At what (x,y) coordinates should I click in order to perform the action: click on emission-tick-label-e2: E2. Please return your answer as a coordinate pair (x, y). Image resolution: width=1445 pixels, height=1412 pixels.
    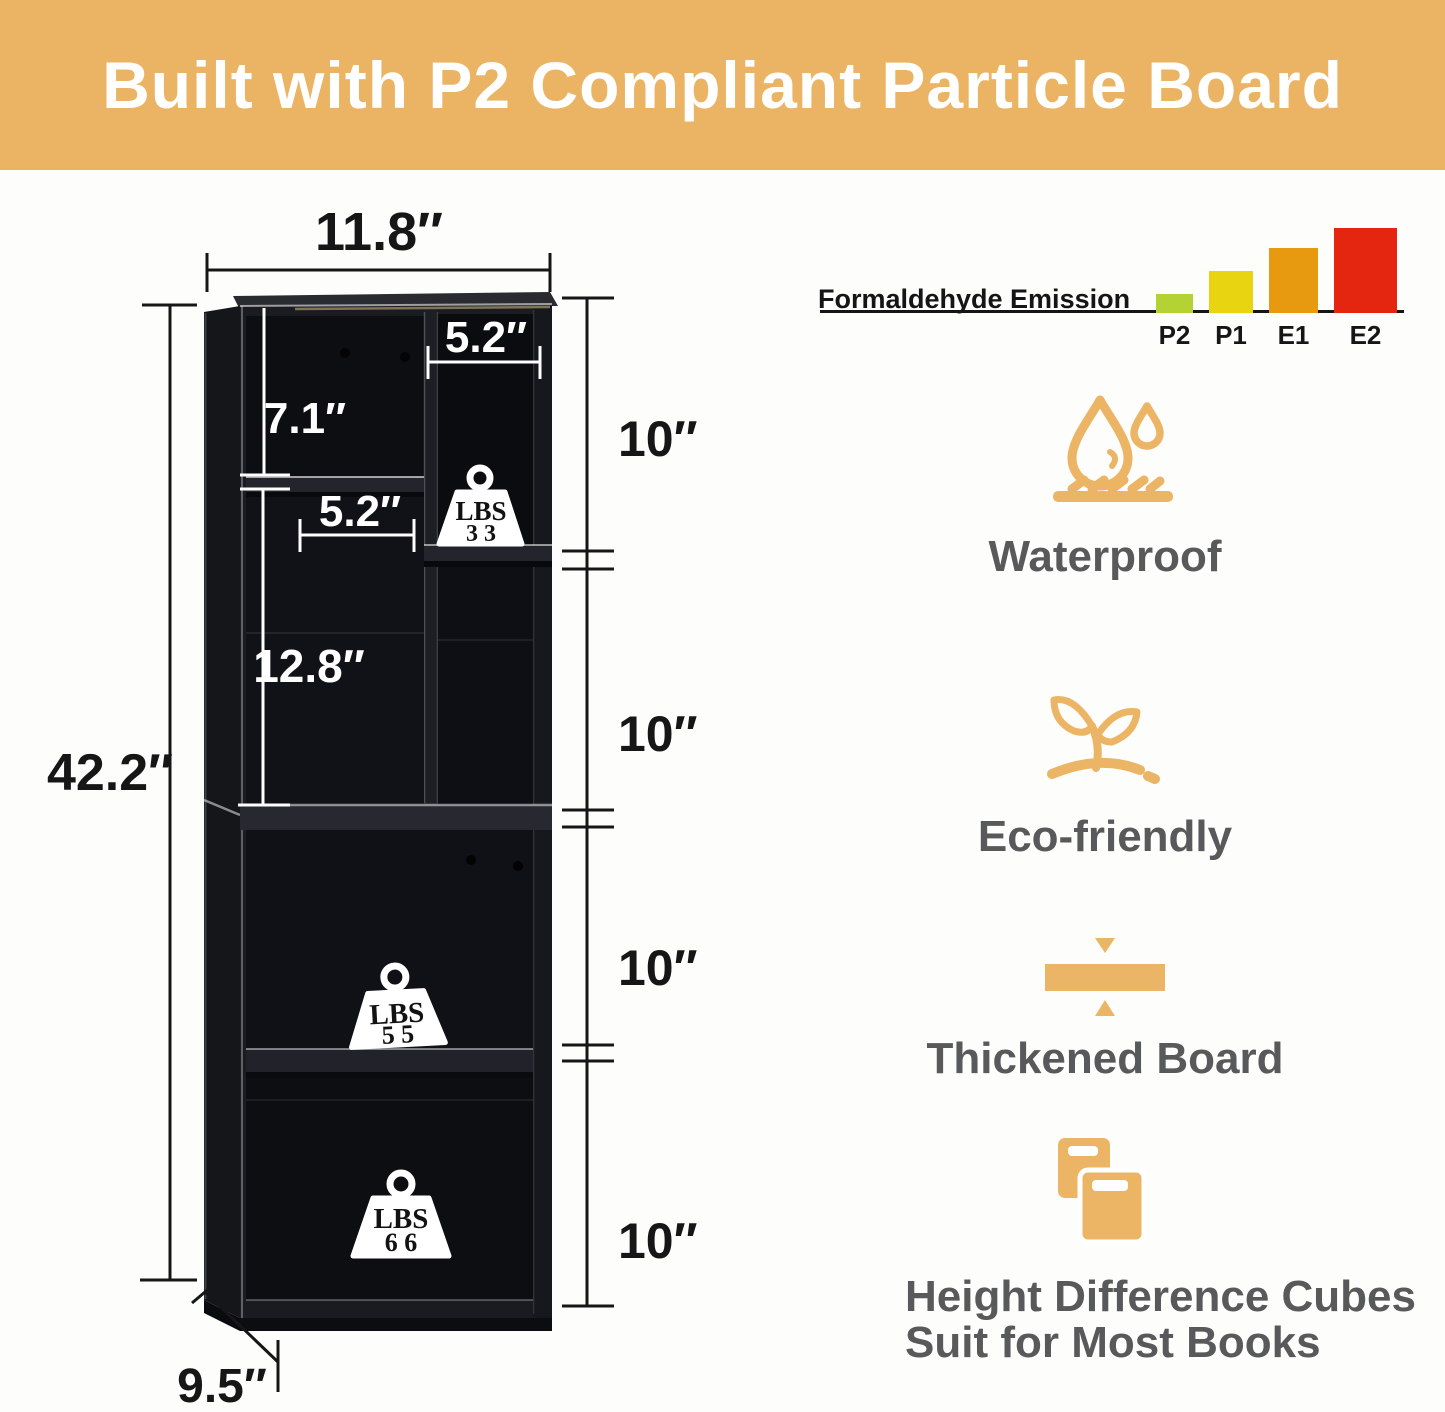
    Looking at the image, I should click on (1365, 335).